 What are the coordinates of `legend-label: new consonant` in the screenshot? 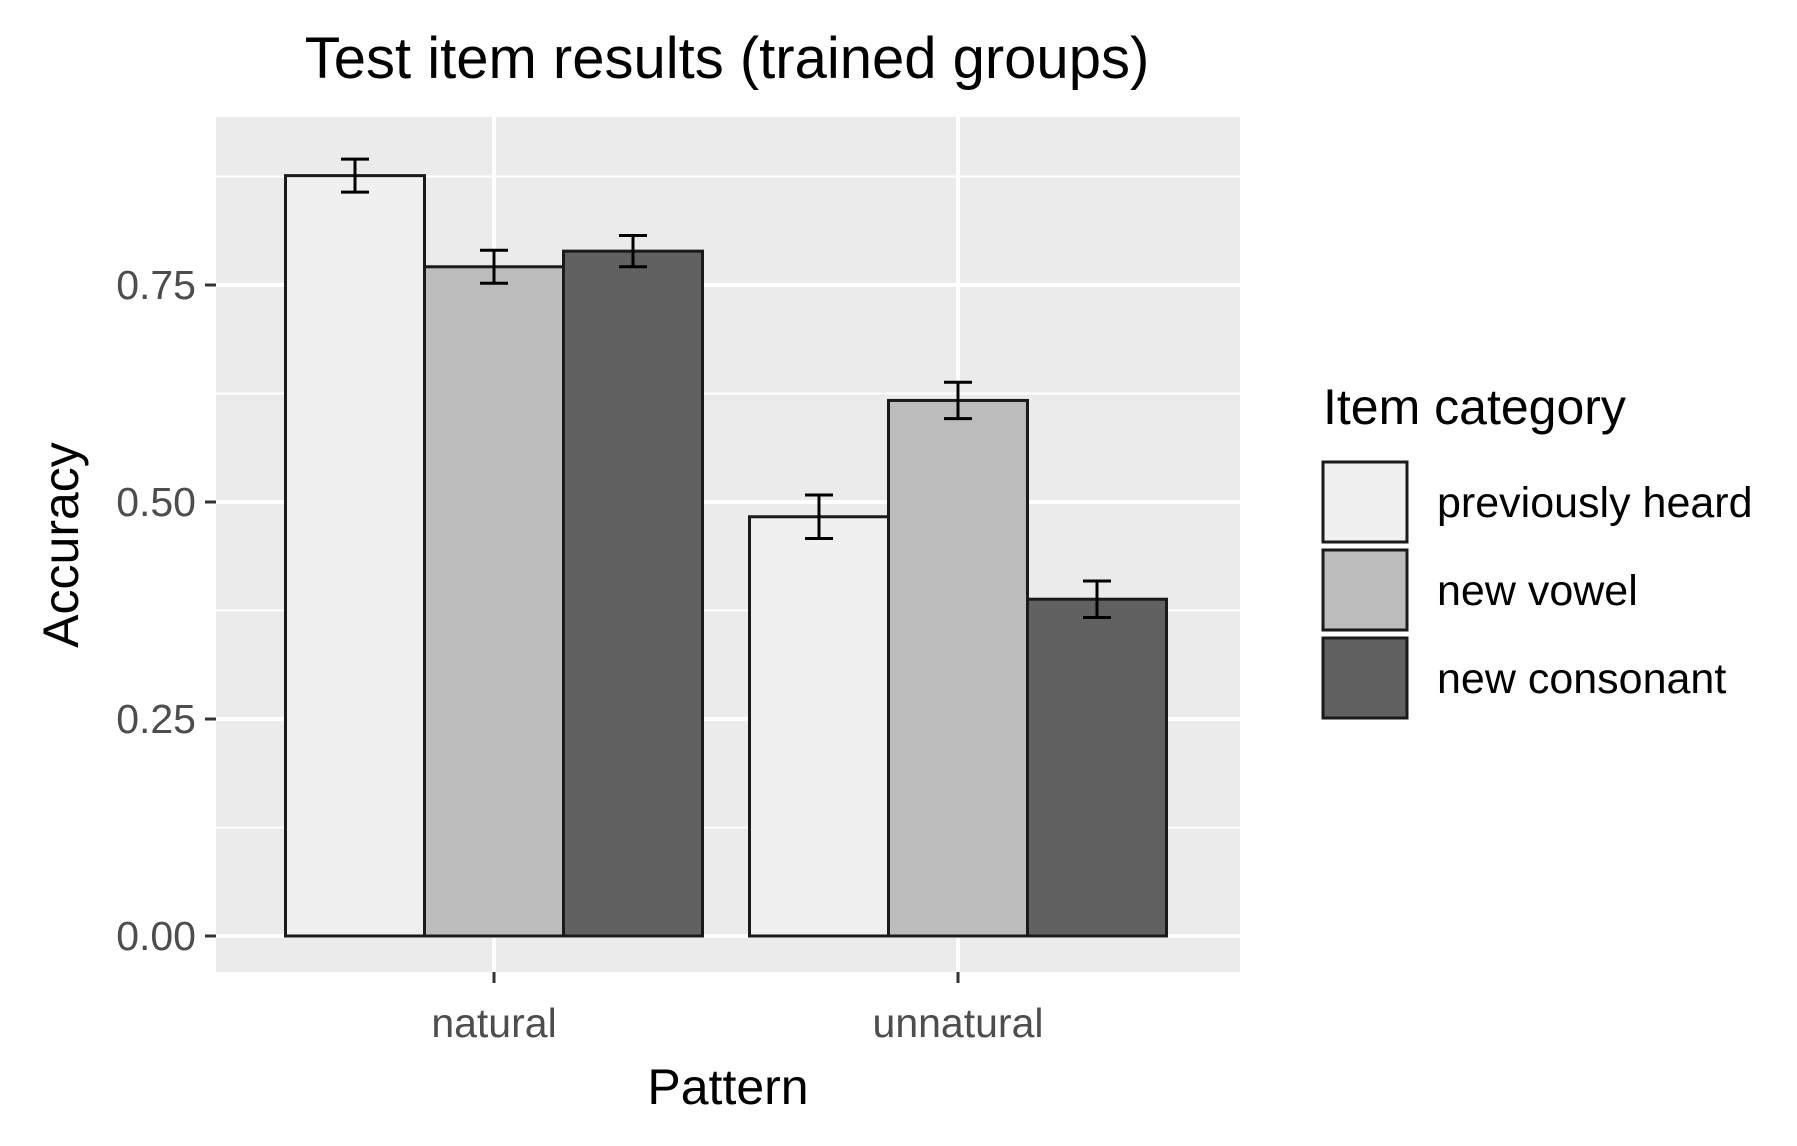 It's located at (1581, 679).